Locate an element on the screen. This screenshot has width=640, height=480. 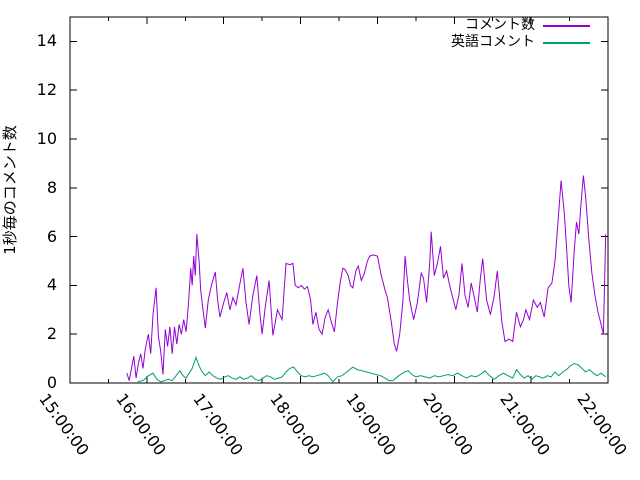
legend-label-comments: コメント数 is located at coordinates (500, 25).